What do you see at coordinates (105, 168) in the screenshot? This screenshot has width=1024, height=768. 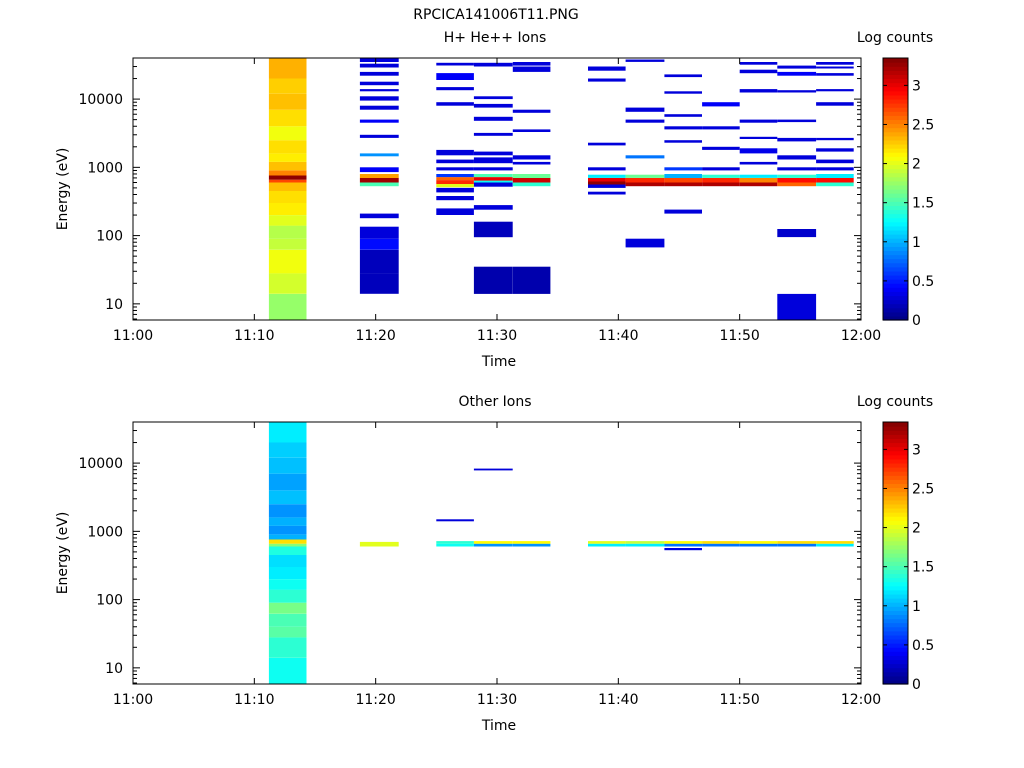 I see `y-tick-label: 1000` at bounding box center [105, 168].